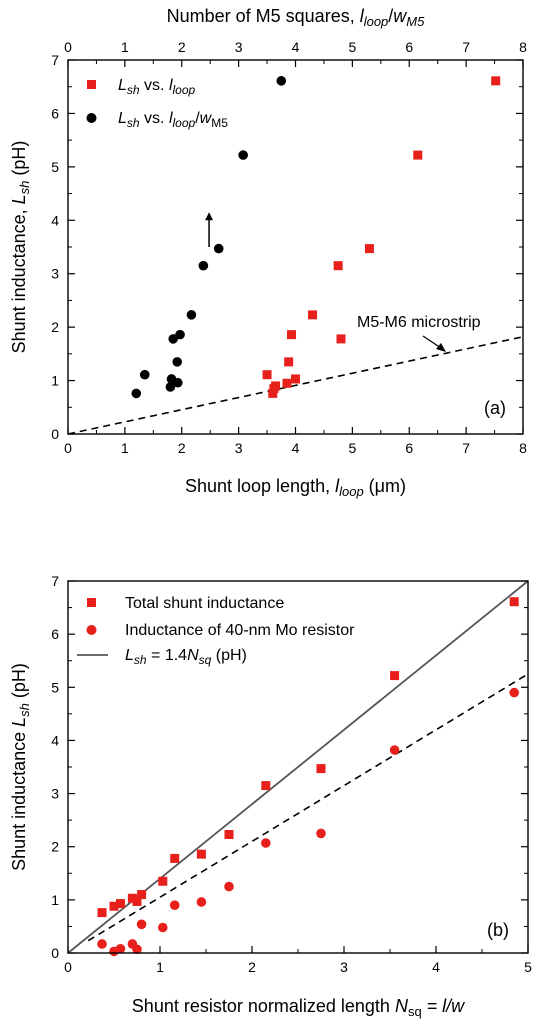 This screenshot has height=1035, width=533. What do you see at coordinates (55, 274) in the screenshot?
I see `panel-a-y-tick-label: 3` at bounding box center [55, 274].